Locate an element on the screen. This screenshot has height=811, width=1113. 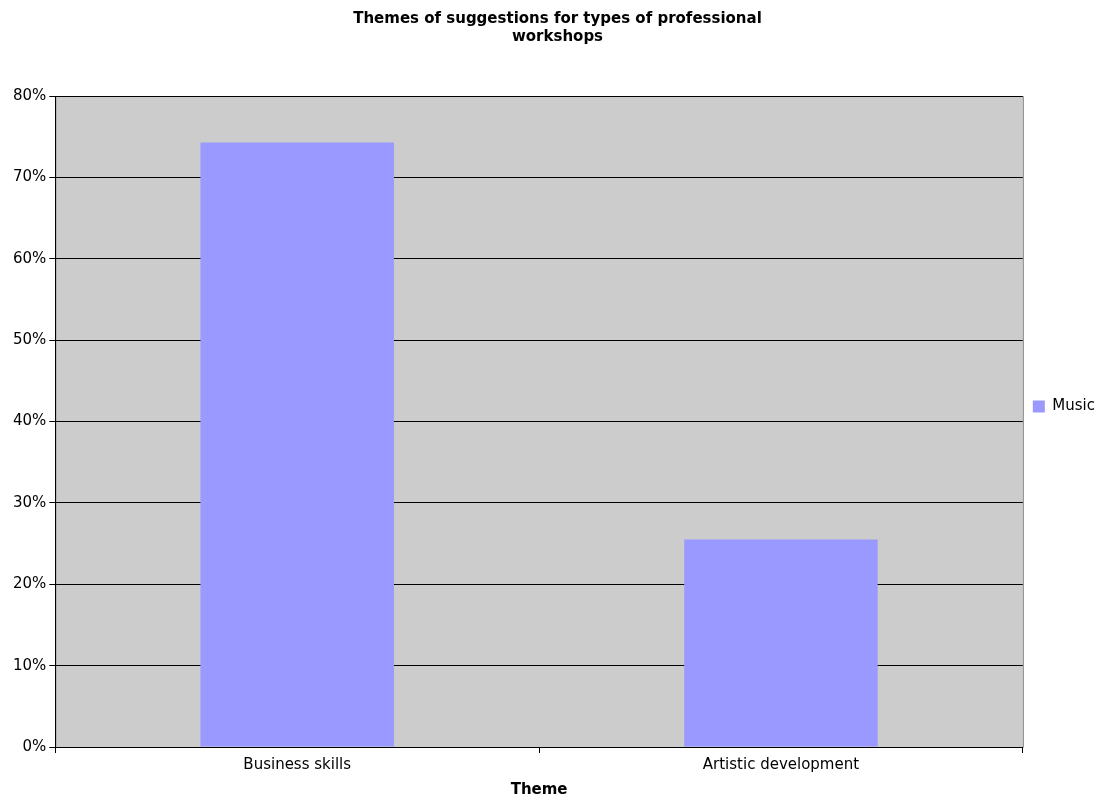
x-axis-title: Theme is located at coordinates (539, 788).